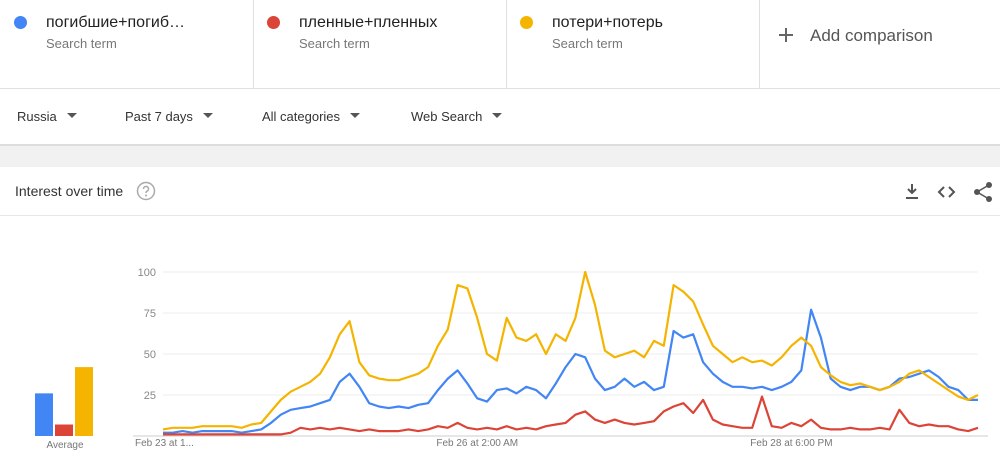 This screenshot has width=1000, height=461. Describe the element at coordinates (169, 116) in the screenshot. I see `filter: Past 7 days` at that location.